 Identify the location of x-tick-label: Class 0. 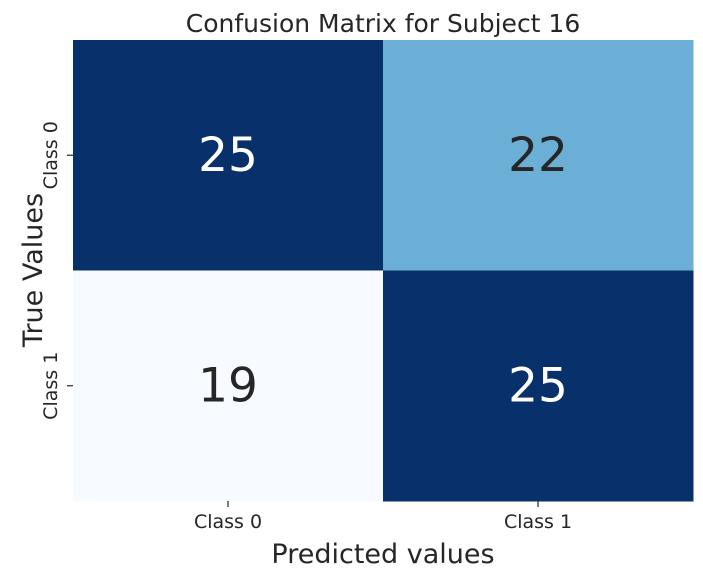
(228, 522).